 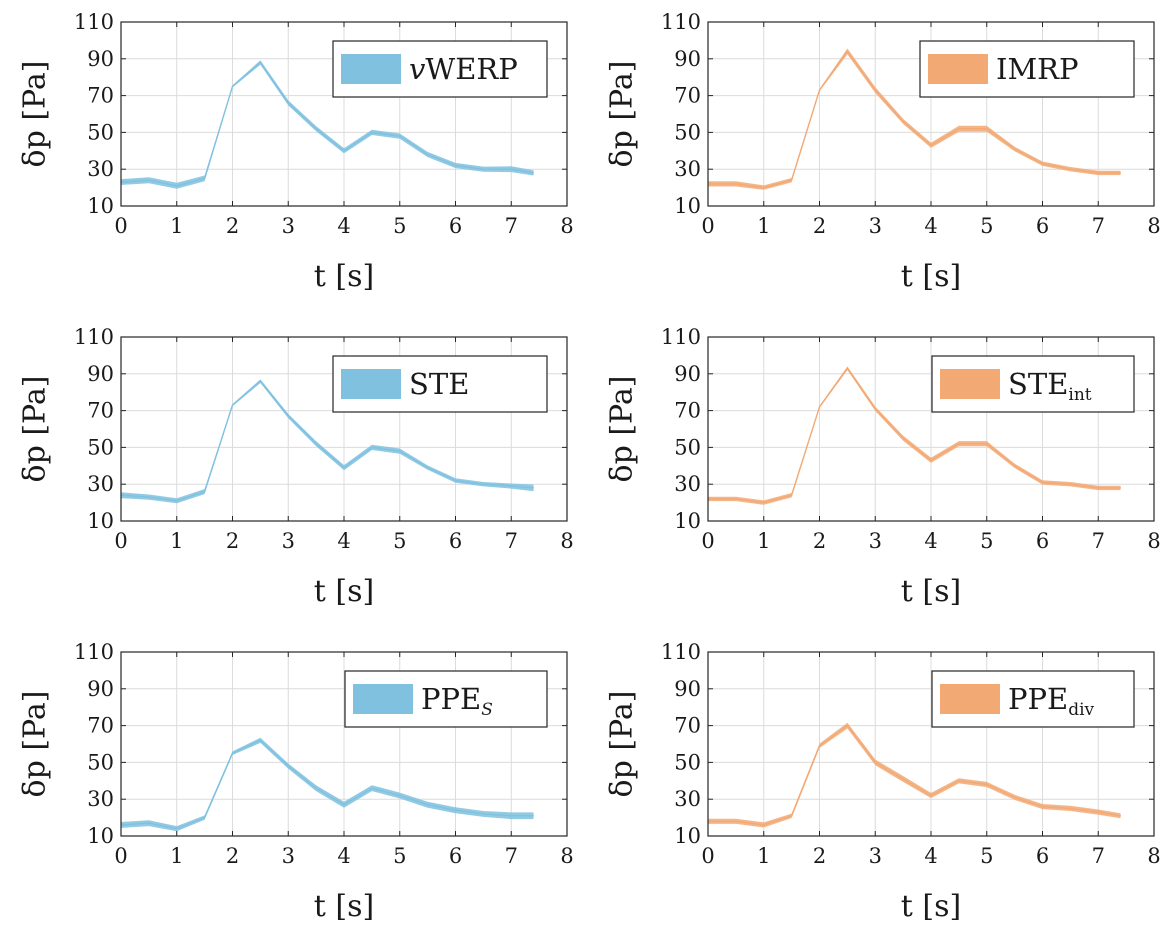 I want to click on chart-panel-6: 0 1 2 3 4 5 6 7 8 10 30 50 70 90 110 t [s] δp [Pa] PPEdiv, so click(x=883, y=782).